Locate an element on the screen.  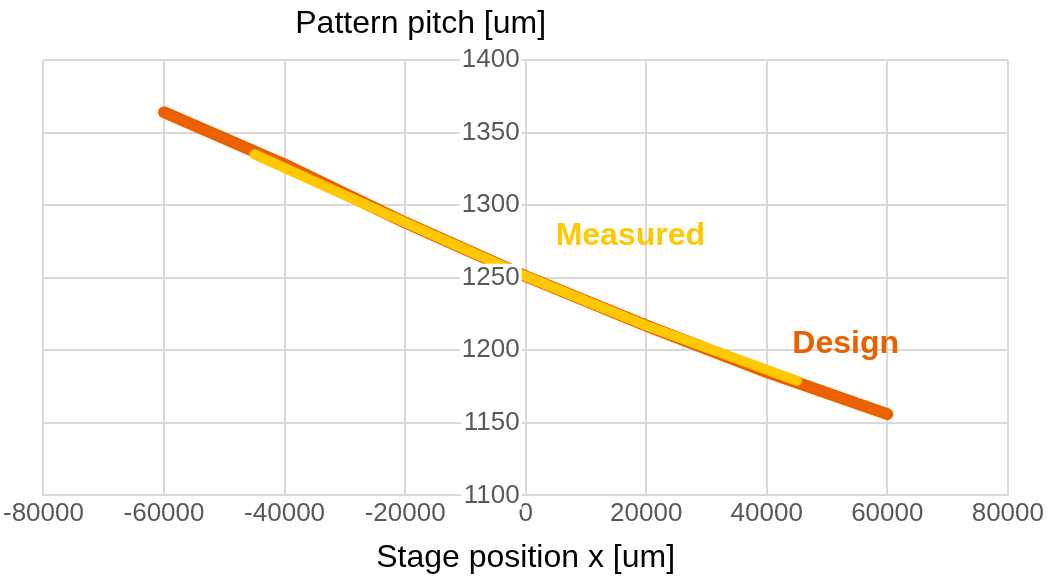
y-axis-title: Pattern pitch [um] is located at coordinates (421, 21).